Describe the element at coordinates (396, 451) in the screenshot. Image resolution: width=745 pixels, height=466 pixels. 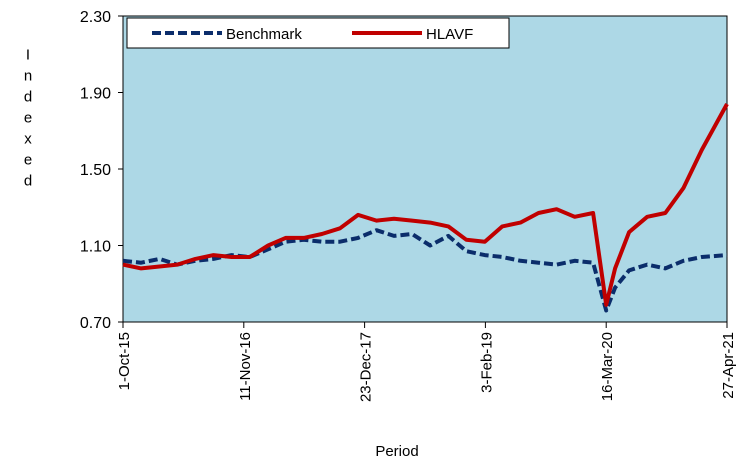
I see `x-axis-label: Period` at that location.